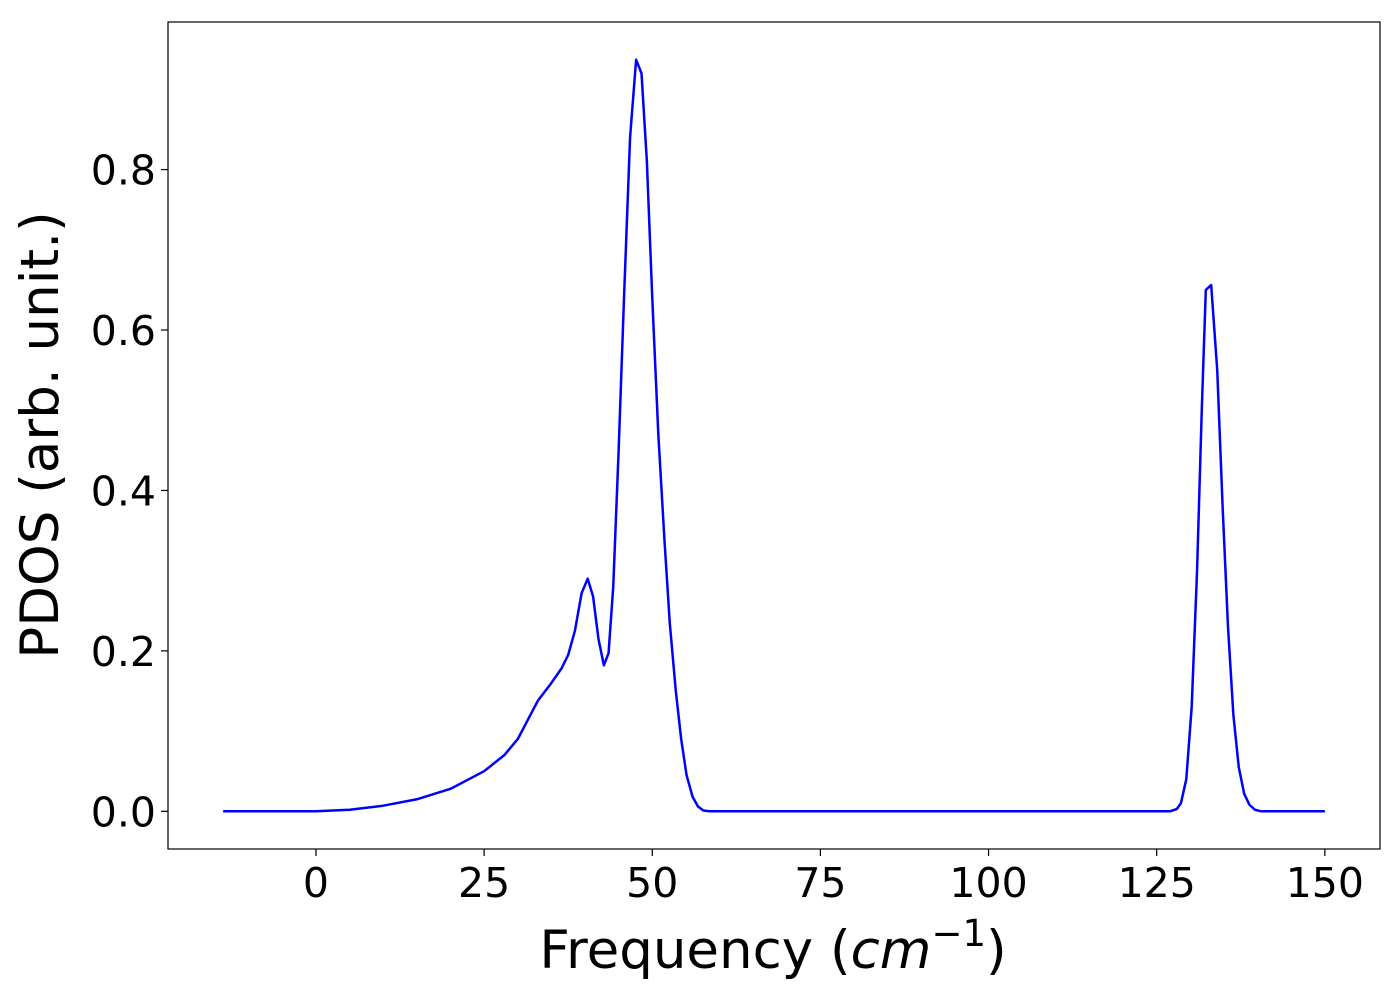 Image resolution: width=1400 pixels, height=1000 pixels. Describe the element at coordinates (40, 434) in the screenshot. I see `y-axis-label: PDOS (arb. unit.)` at that location.